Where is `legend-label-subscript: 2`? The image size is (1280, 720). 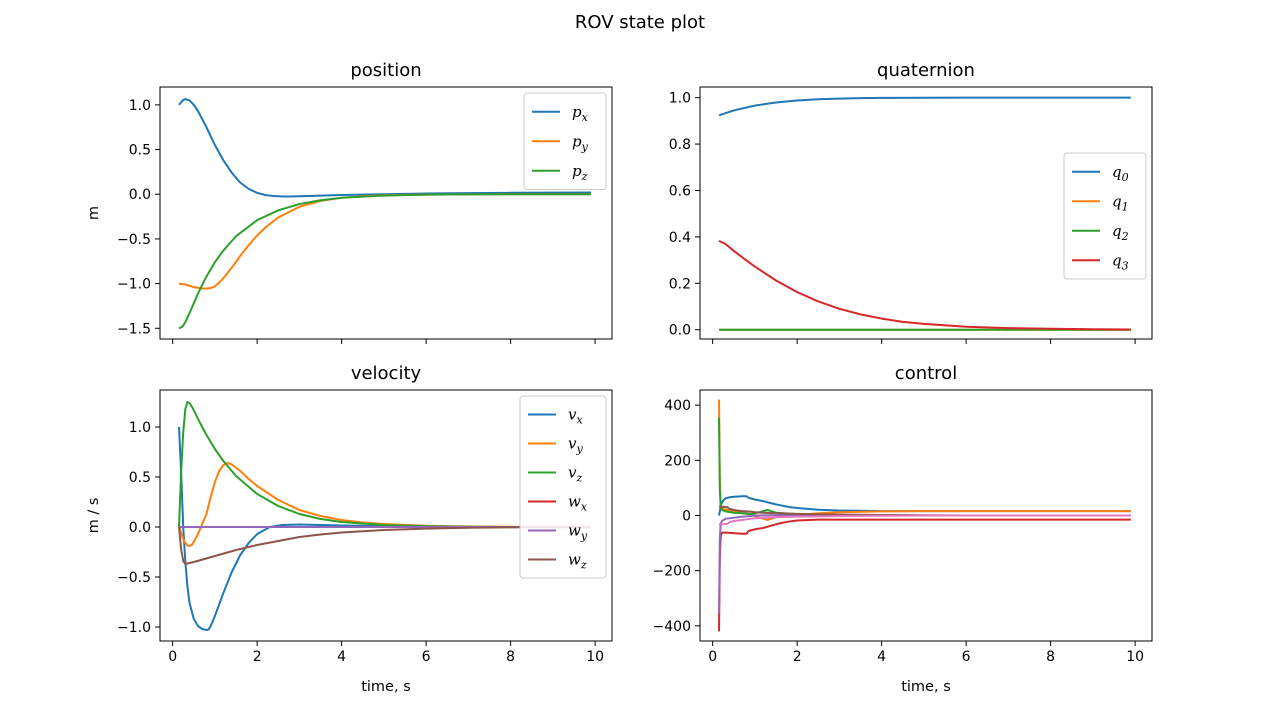 legend-label-subscript: 2 is located at coordinates (1125, 236).